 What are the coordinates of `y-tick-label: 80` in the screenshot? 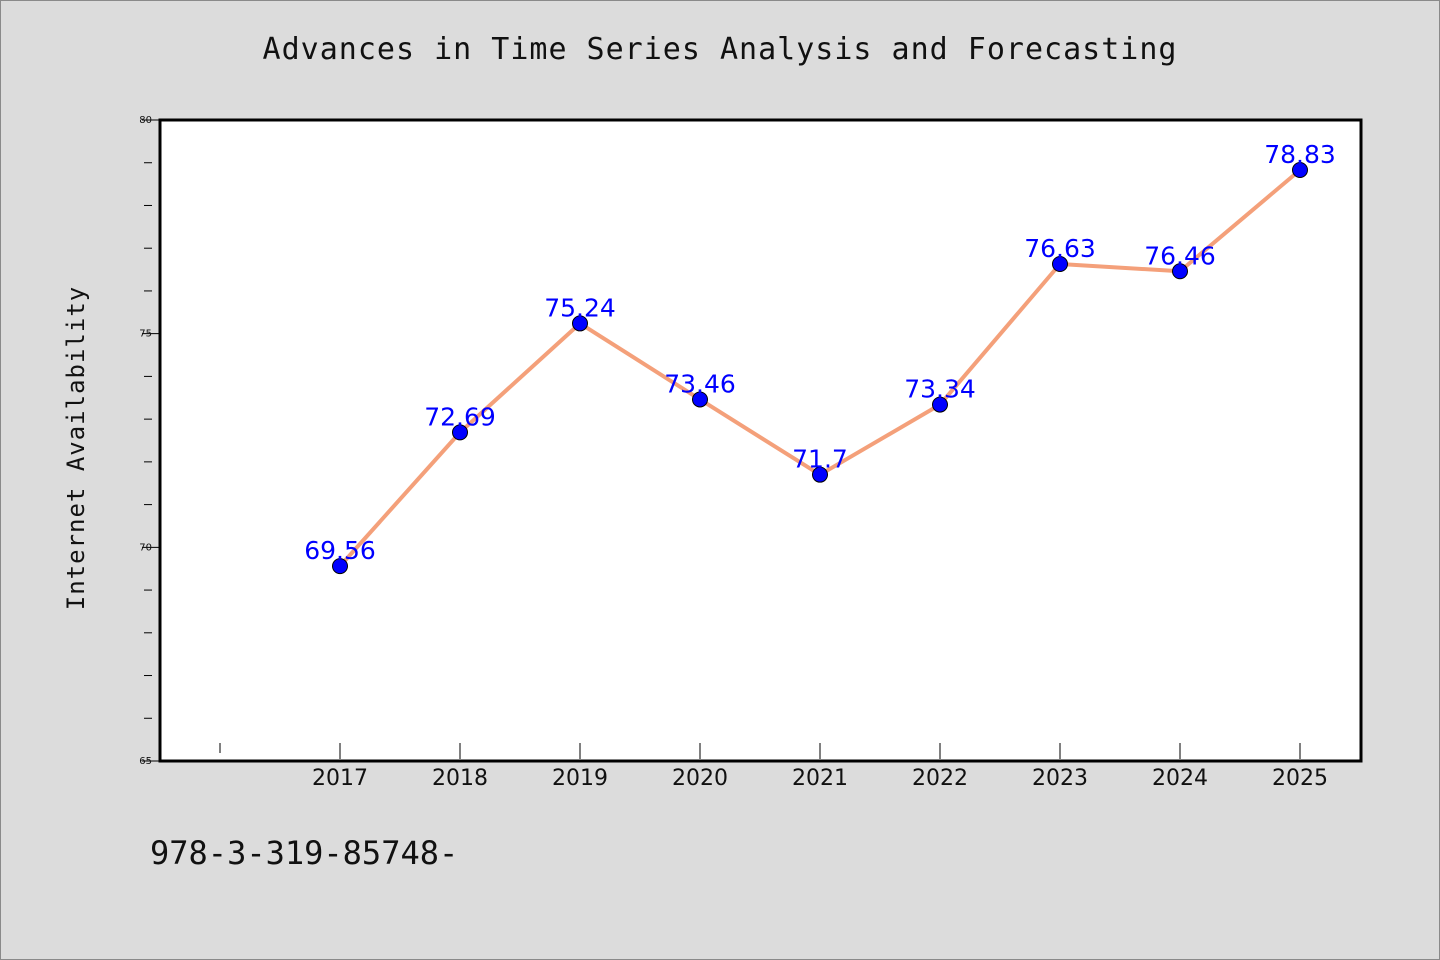 It's located at (145, 120).